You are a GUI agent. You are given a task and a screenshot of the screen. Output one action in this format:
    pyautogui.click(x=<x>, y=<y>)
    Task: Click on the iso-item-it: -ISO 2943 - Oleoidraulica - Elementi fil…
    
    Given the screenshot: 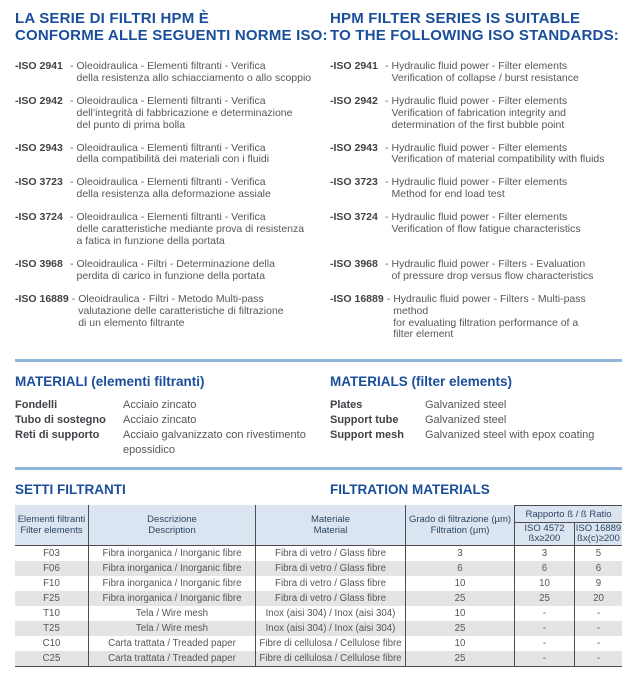 What is the action you would take?
    pyautogui.click(x=172, y=154)
    